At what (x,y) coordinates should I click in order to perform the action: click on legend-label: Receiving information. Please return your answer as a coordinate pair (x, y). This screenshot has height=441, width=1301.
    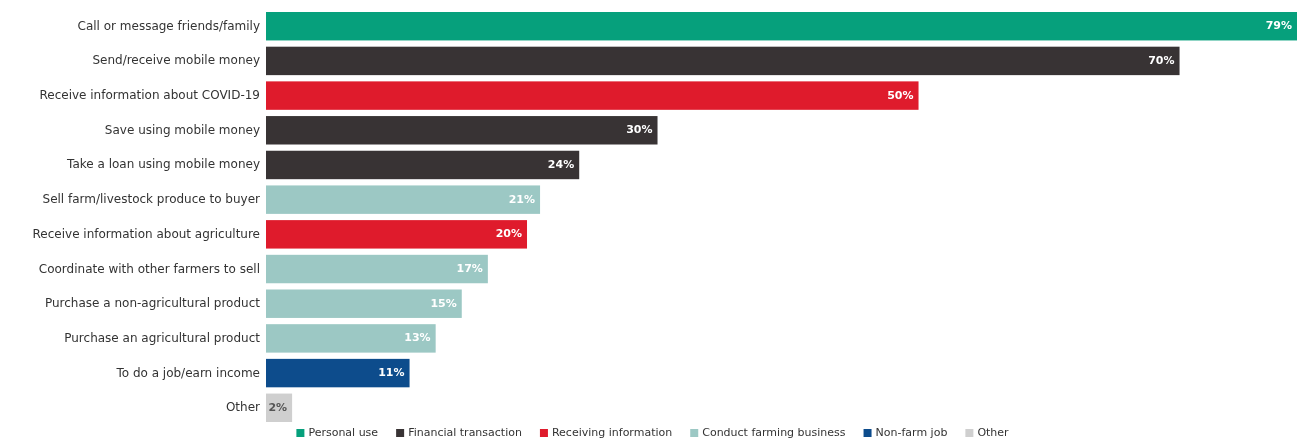
    Looking at the image, I should click on (612, 432).